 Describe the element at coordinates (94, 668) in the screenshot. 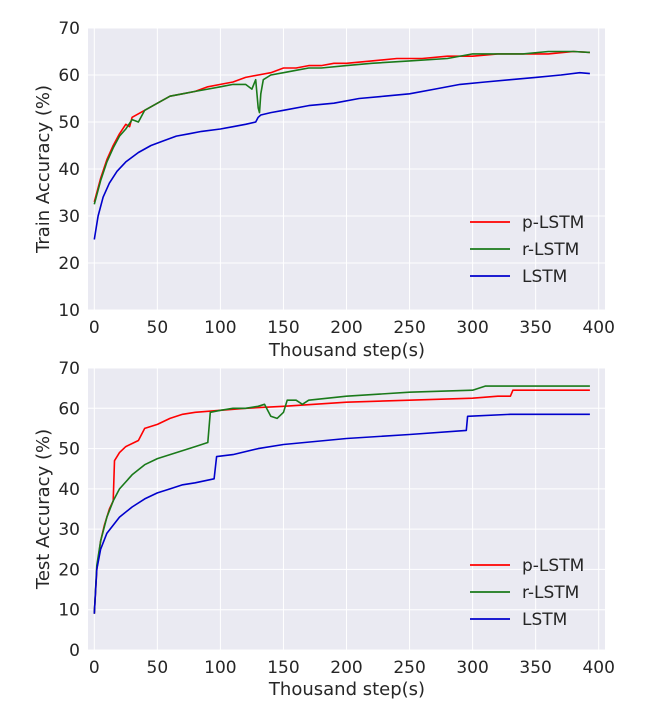

I see `test-x-tick-label: 0` at that location.